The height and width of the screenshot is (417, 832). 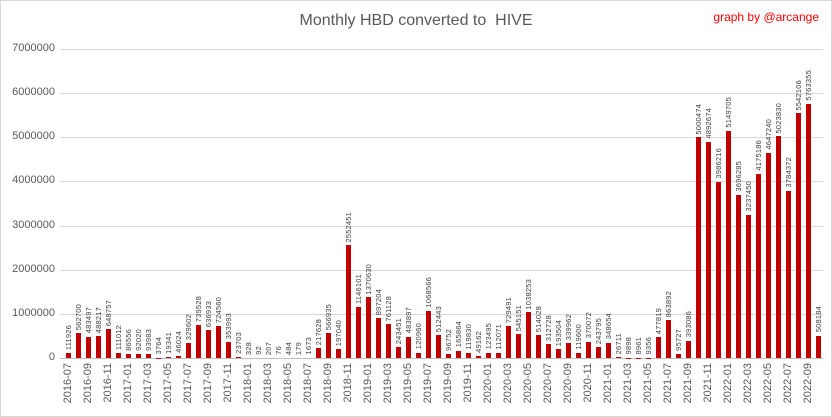 I want to click on x-tick-label: 2020-07, so click(x=547, y=383).